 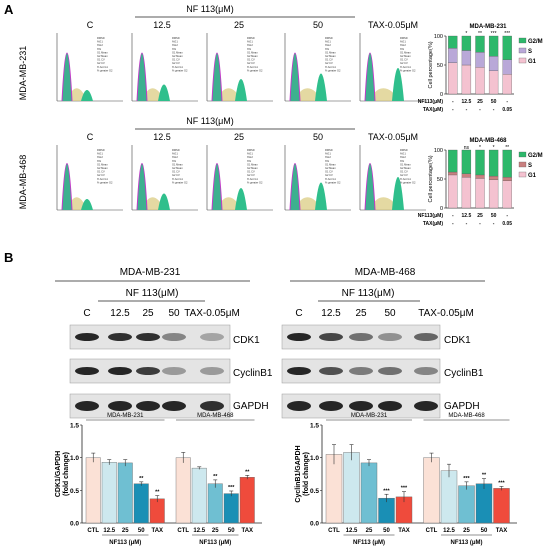 What do you see at coordinates (390, 313) in the screenshot?
I see `blot-right-lane-50: 50` at bounding box center [390, 313].